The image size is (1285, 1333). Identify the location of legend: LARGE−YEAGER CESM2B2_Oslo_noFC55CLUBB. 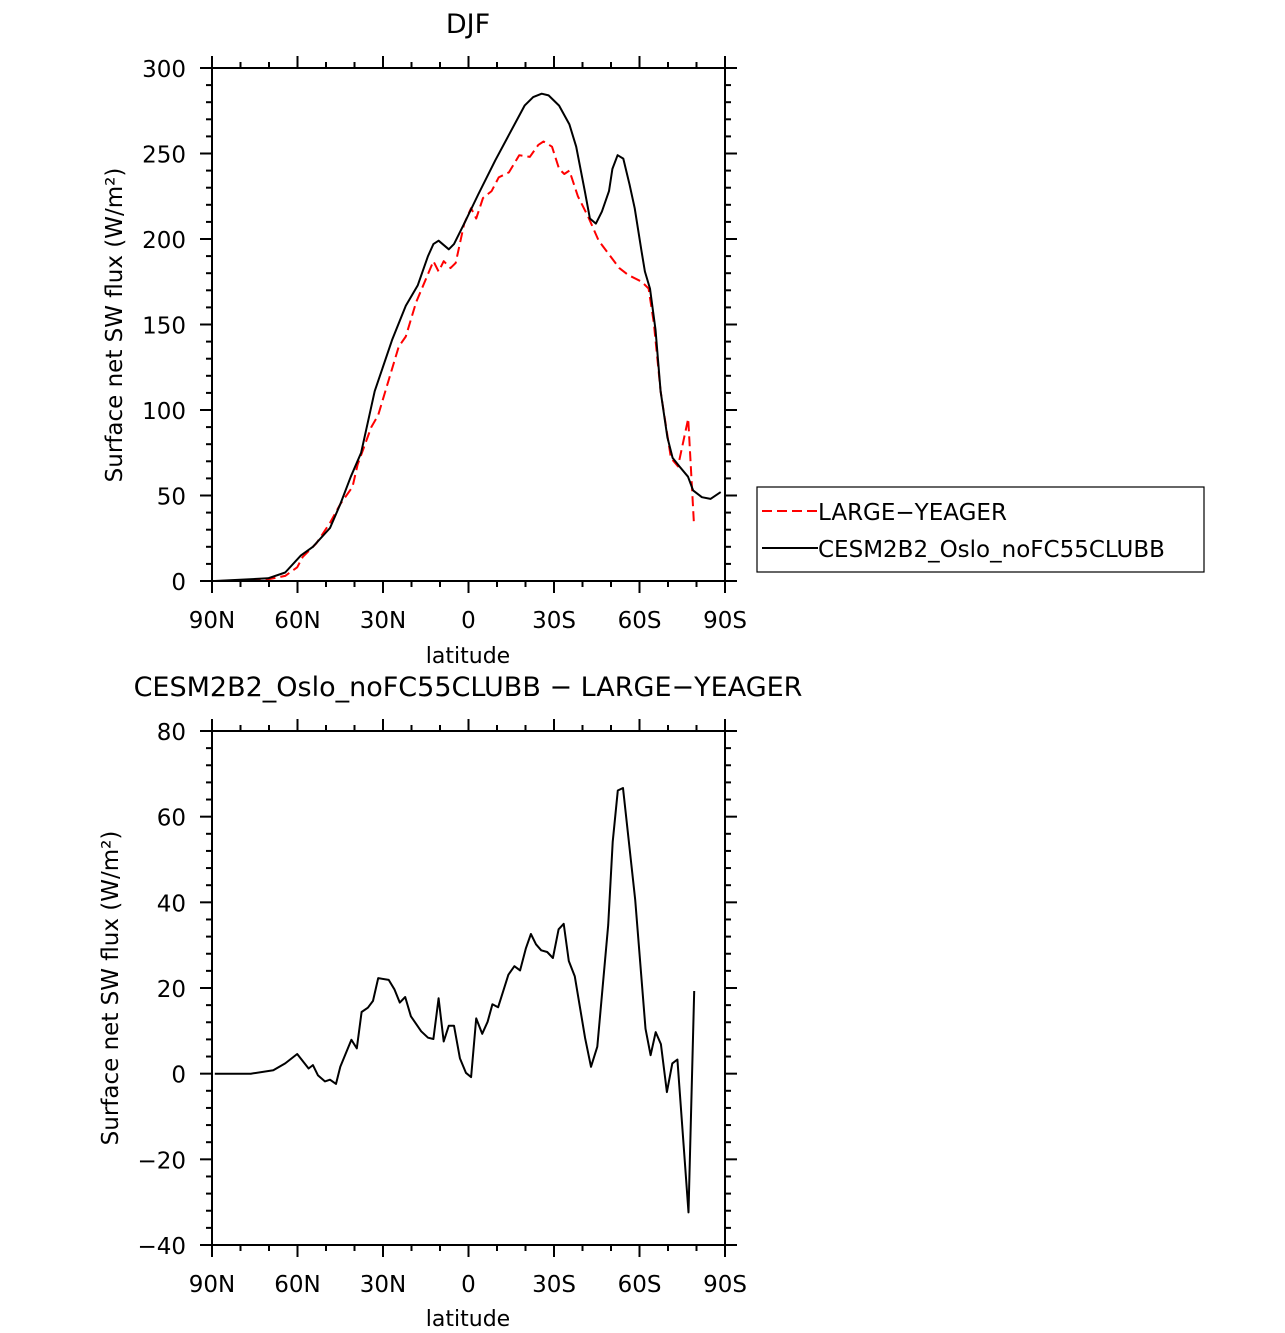
(980, 529).